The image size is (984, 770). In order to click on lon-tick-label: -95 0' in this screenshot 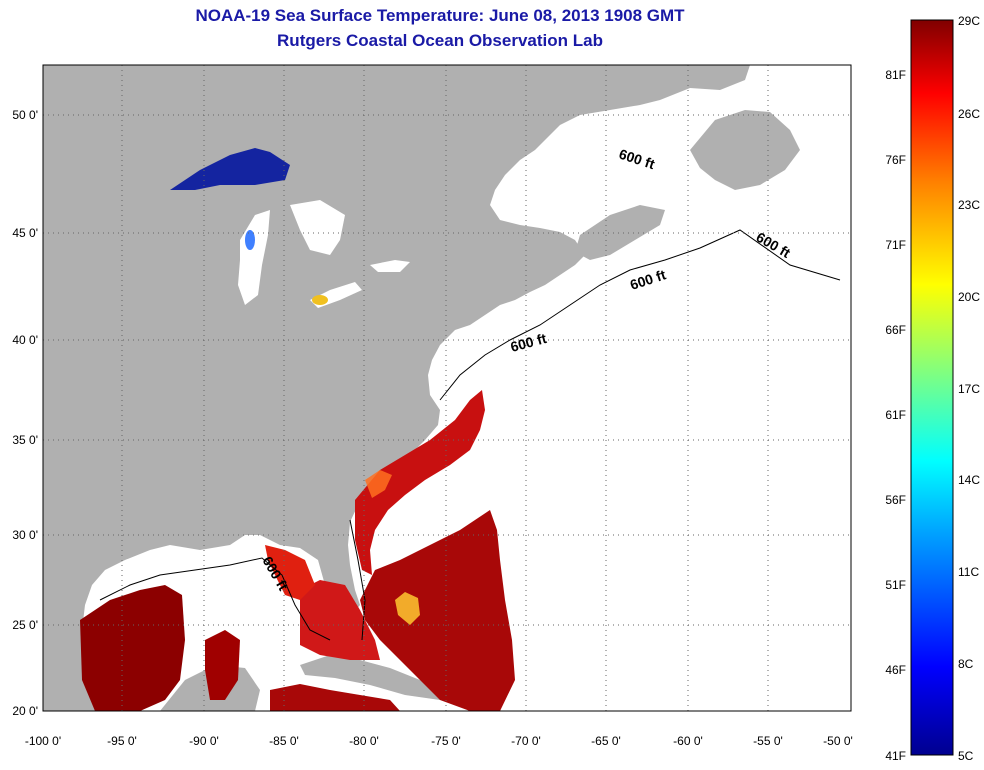, I will do `click(122, 741)`.